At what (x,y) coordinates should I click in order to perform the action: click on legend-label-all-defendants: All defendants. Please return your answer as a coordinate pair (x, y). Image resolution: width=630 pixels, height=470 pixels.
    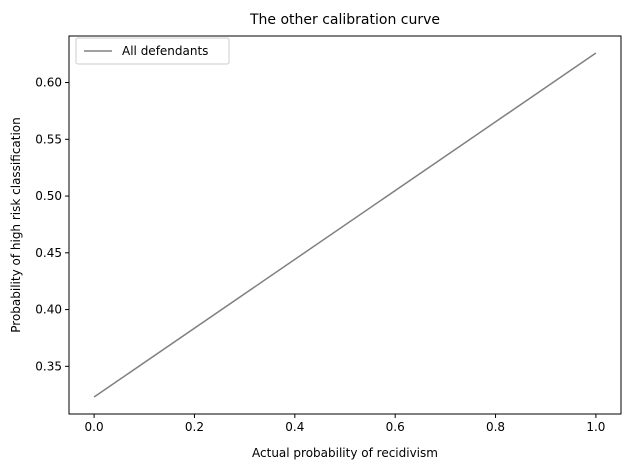
    Looking at the image, I should click on (165, 51).